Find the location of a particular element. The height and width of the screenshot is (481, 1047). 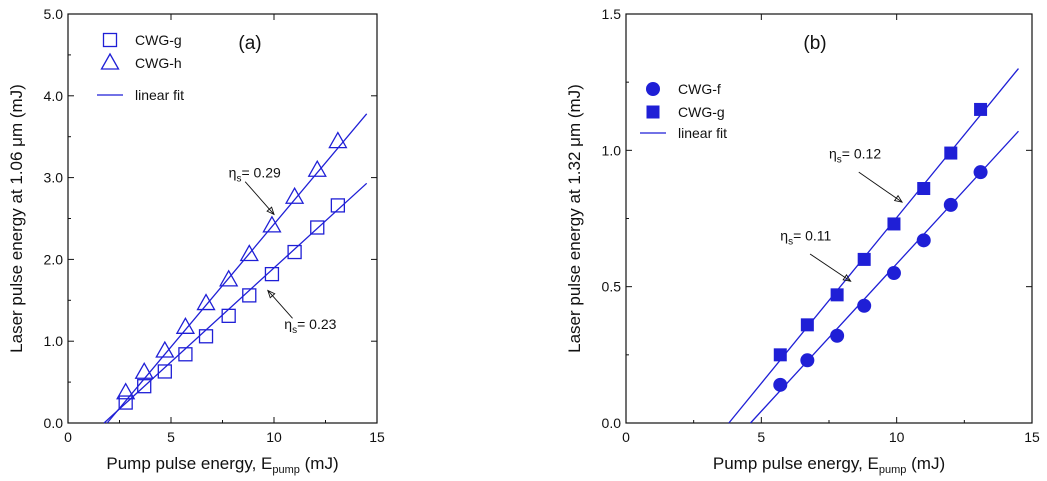

slope-value: = 0.11 is located at coordinates (812, 235).